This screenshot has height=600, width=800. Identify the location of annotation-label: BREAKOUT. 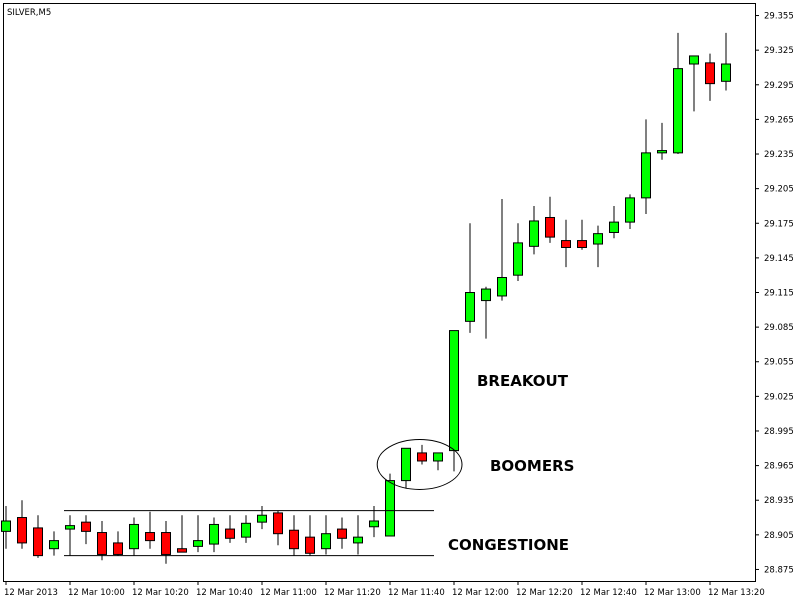
(523, 381).